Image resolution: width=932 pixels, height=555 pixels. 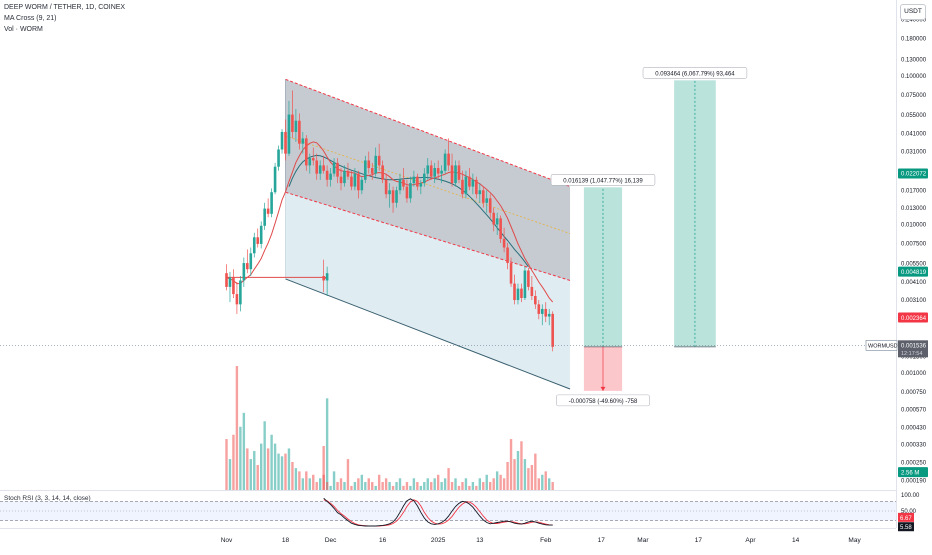 I want to click on symbol-title: DEEP WORM / TETHER, 1D, COINEX, so click(x=65, y=7).